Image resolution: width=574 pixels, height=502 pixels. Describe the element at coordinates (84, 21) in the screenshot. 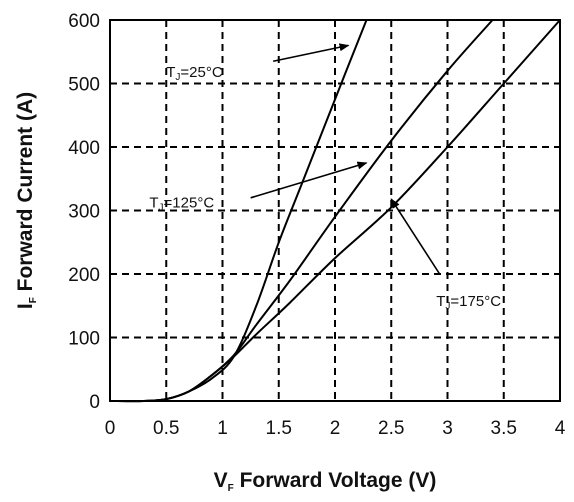

I see `y-tick-label: 600` at that location.